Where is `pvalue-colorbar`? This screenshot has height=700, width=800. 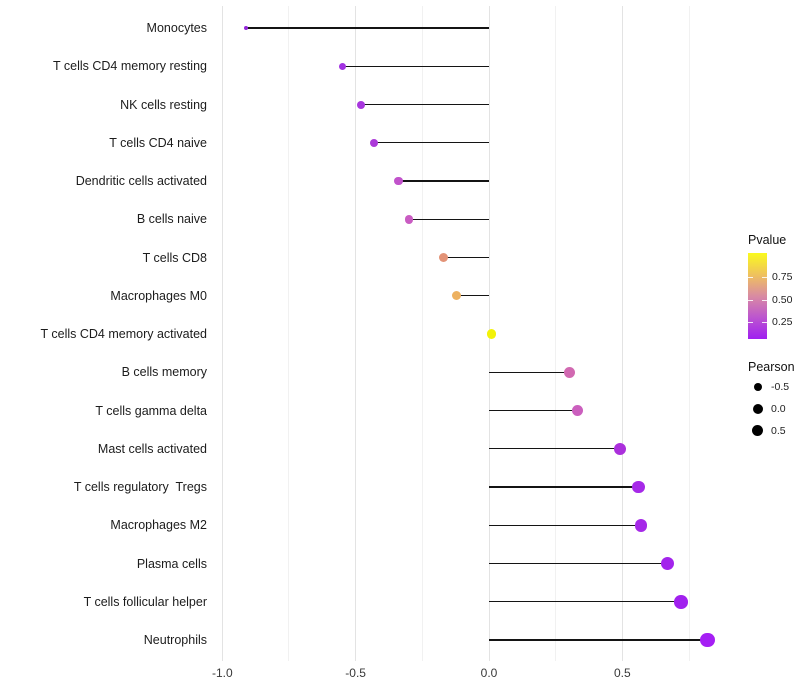 pvalue-colorbar is located at coordinates (757, 296).